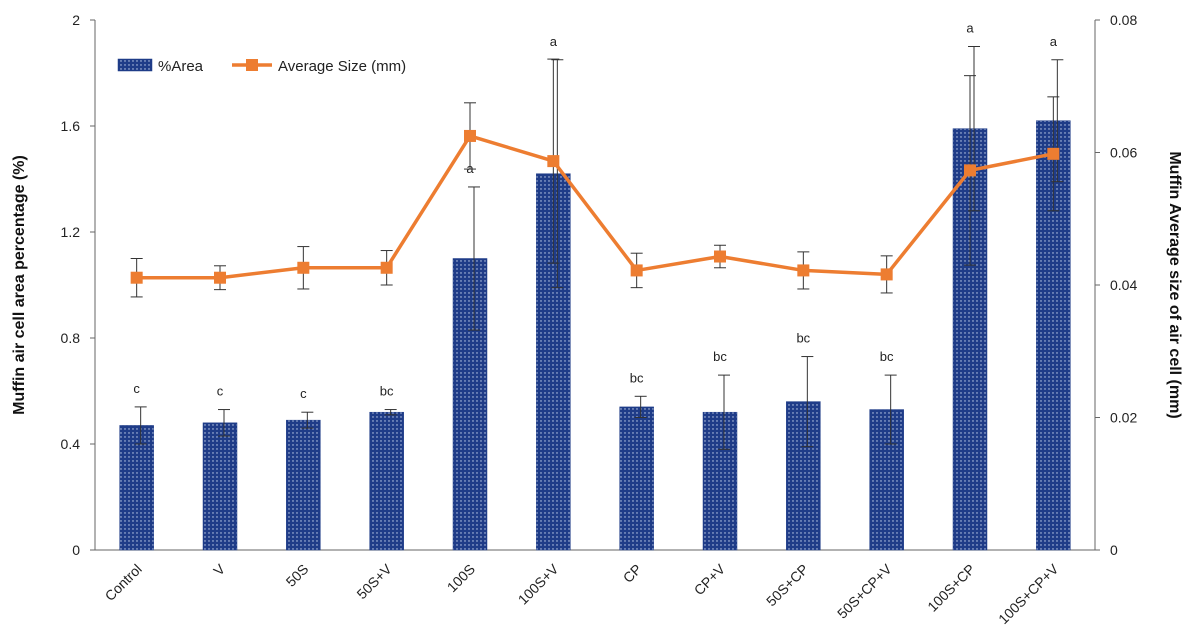 The width and height of the screenshot is (1189, 637). Describe the element at coordinates (71, 338) in the screenshot. I see `left-tick-label: 0.8` at that location.